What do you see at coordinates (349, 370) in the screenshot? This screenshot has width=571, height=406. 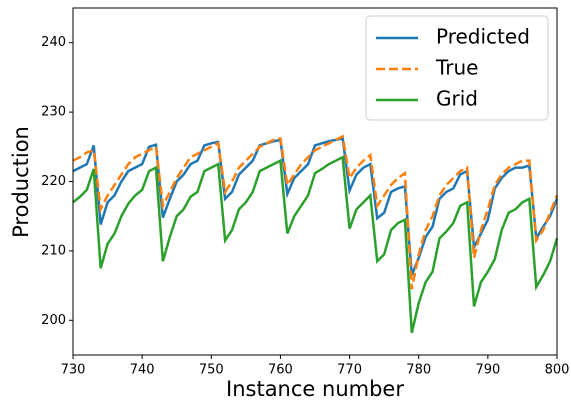 I see `x-tick-label: 770` at bounding box center [349, 370].